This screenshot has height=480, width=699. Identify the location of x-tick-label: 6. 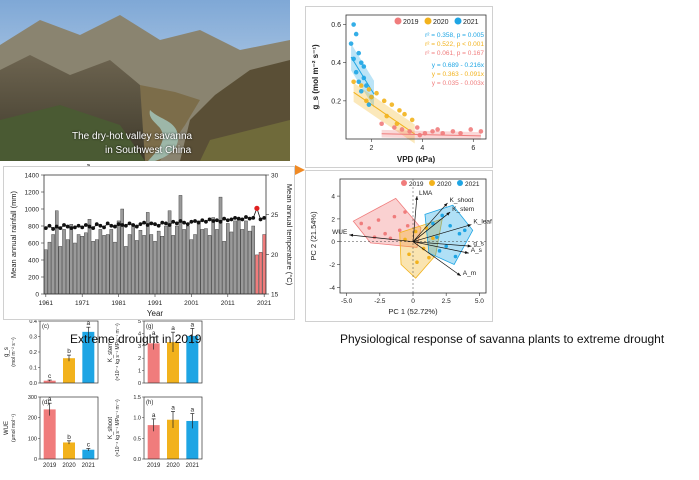
(473, 148).